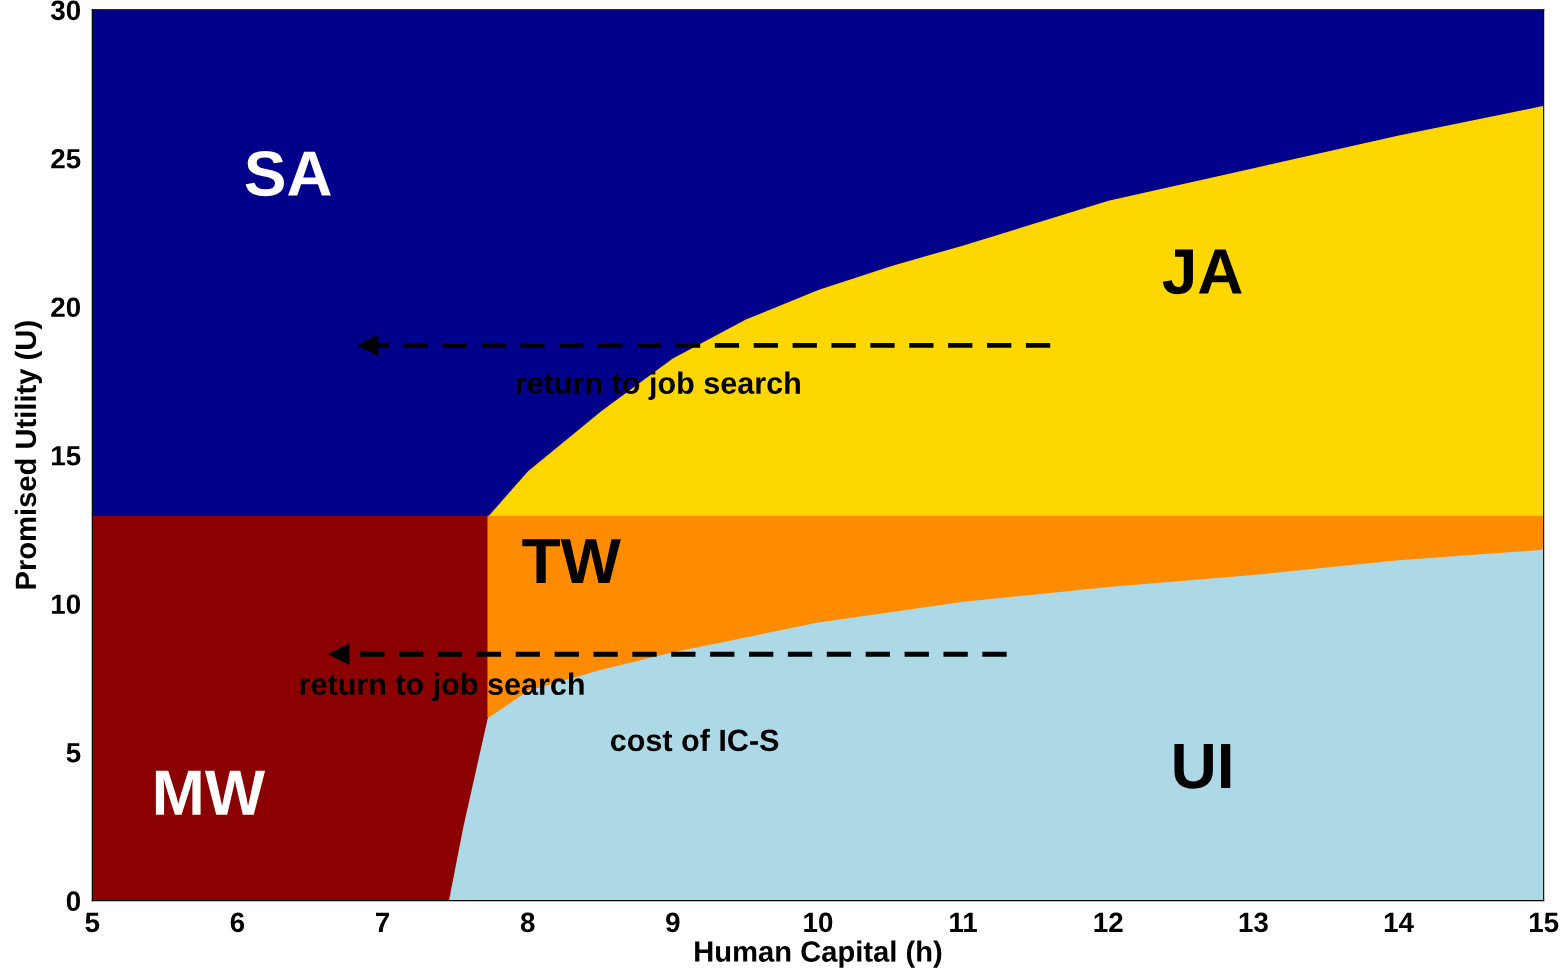  I want to click on x-tick-label: 14, so click(1399, 922).